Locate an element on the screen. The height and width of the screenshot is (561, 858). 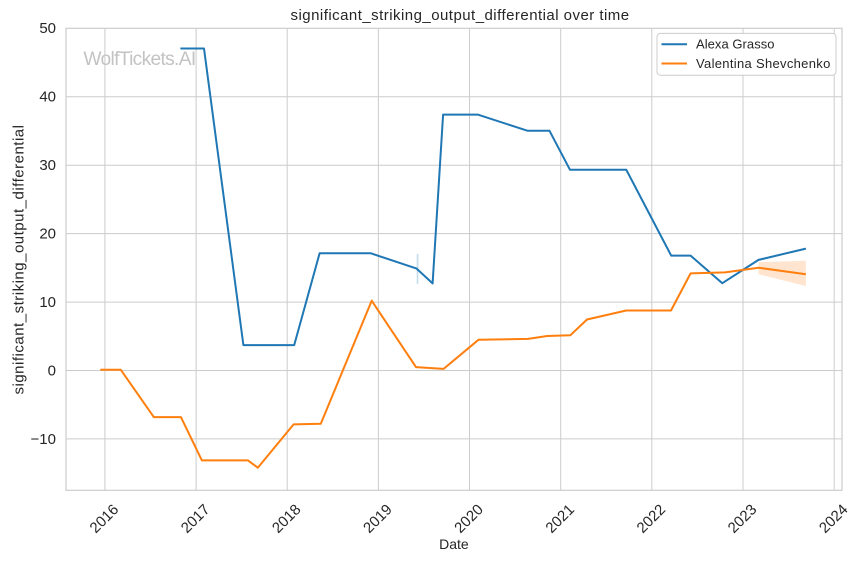
svg-text: 40 is located at coordinates (47, 97).